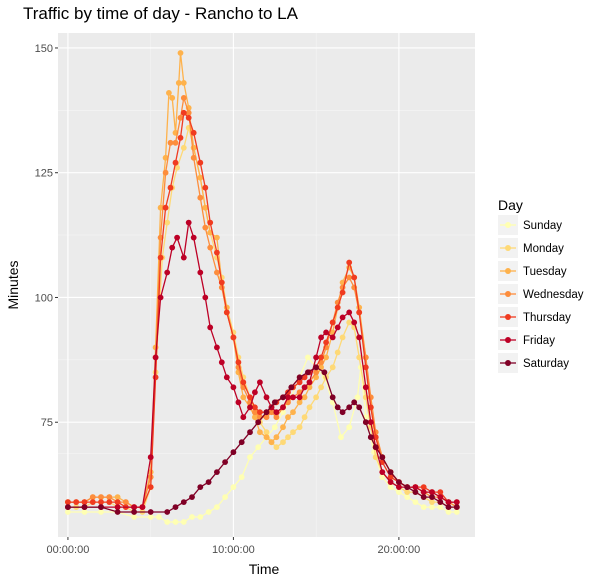 This screenshot has width=600, height=581. Describe the element at coordinates (541, 294) in the screenshot. I see `legend-item-wednesday: Wednesday` at that location.